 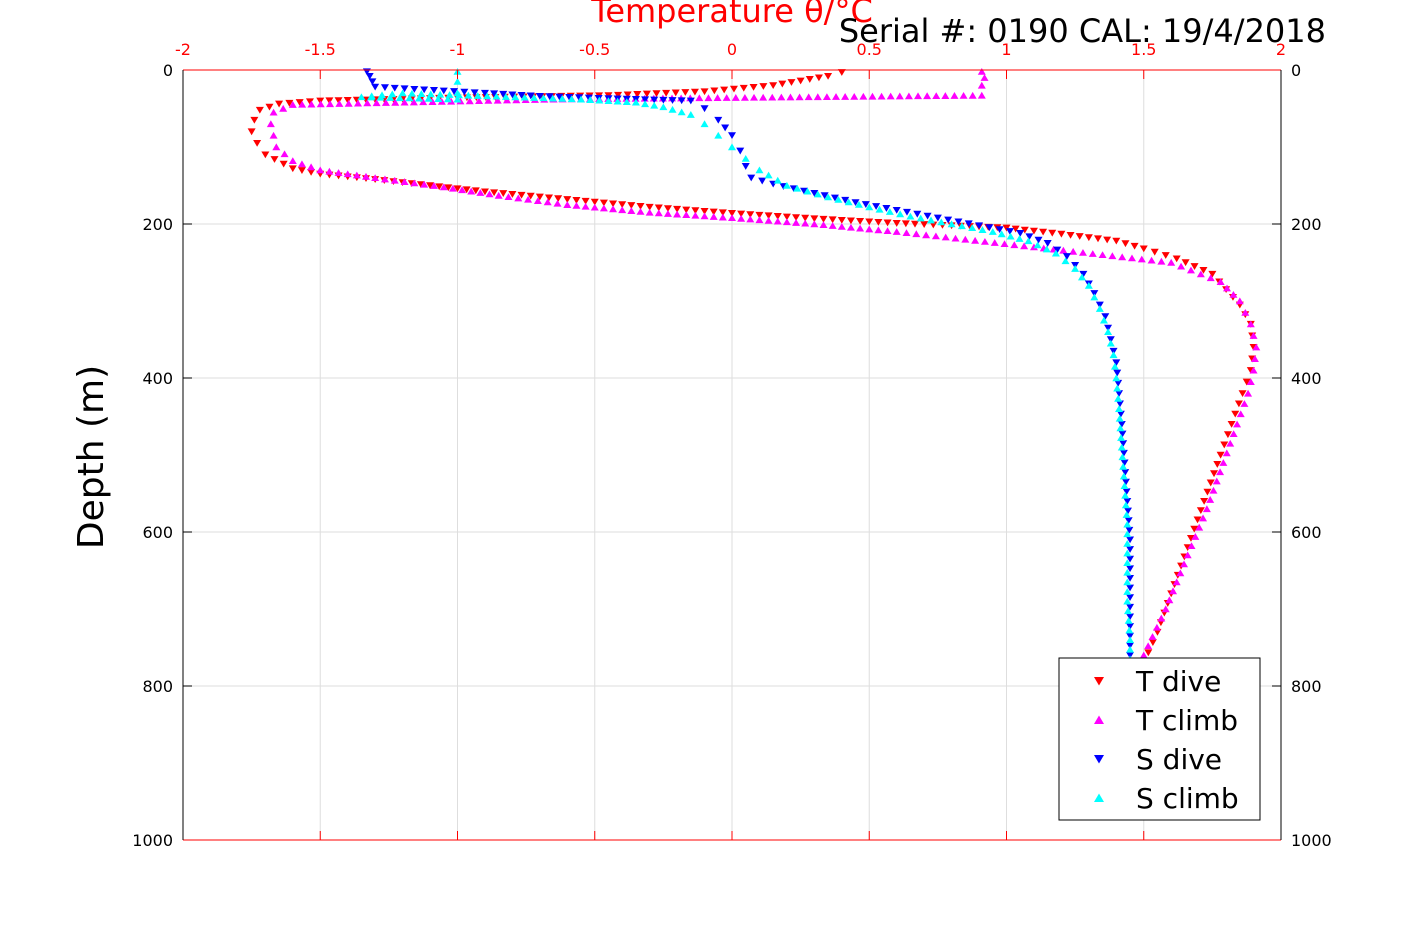 I want to click on x-tick-label: -1, so click(x=458, y=49).